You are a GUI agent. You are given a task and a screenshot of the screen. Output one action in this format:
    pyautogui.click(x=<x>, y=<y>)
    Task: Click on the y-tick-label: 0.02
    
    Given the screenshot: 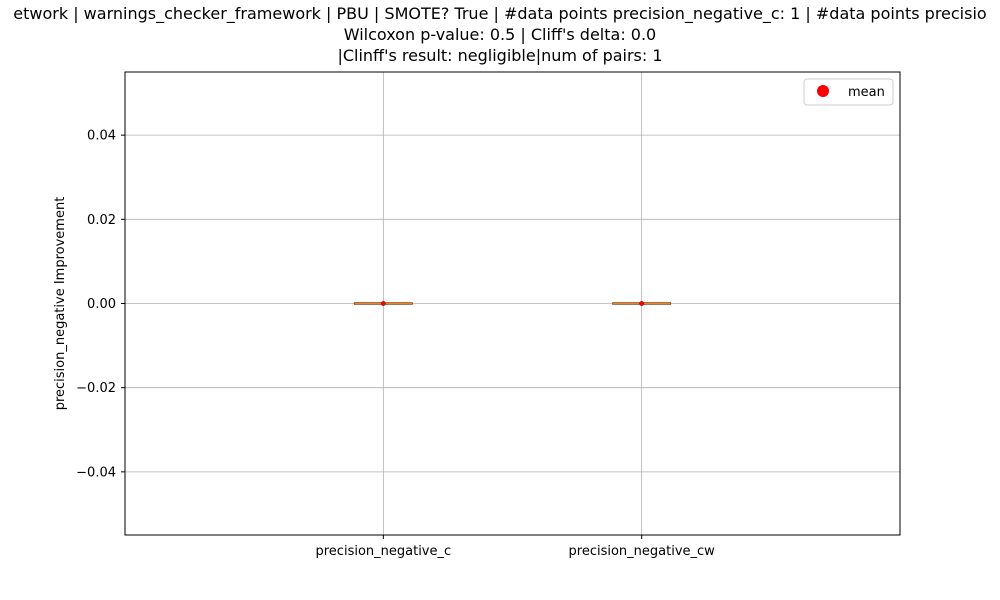 What is the action you would take?
    pyautogui.click(x=101, y=220)
    